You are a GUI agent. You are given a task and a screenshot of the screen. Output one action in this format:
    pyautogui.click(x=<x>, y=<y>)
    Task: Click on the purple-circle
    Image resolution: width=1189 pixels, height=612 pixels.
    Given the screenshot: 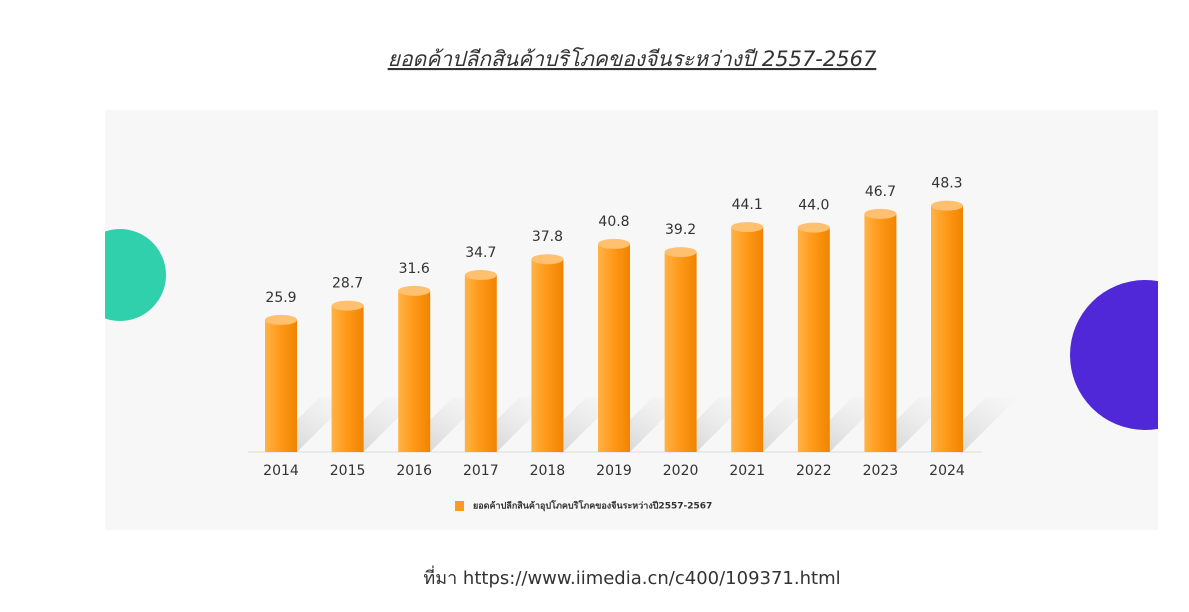 What is the action you would take?
    pyautogui.click(x=1114, y=355)
    